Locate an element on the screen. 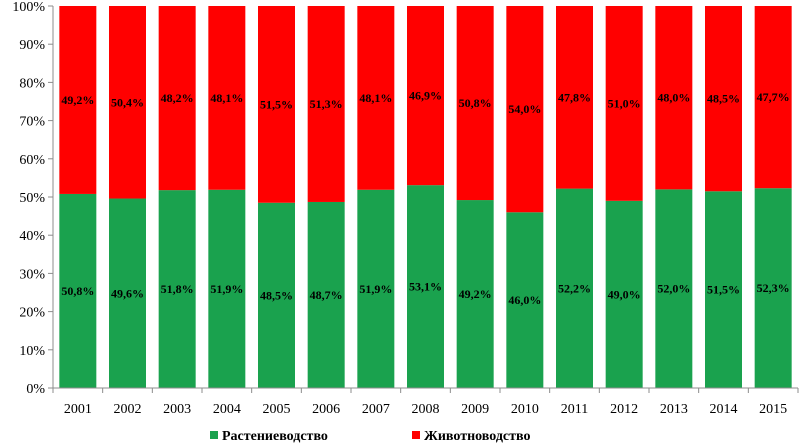  data-label-crop-production: 46,0% is located at coordinates (524, 300).